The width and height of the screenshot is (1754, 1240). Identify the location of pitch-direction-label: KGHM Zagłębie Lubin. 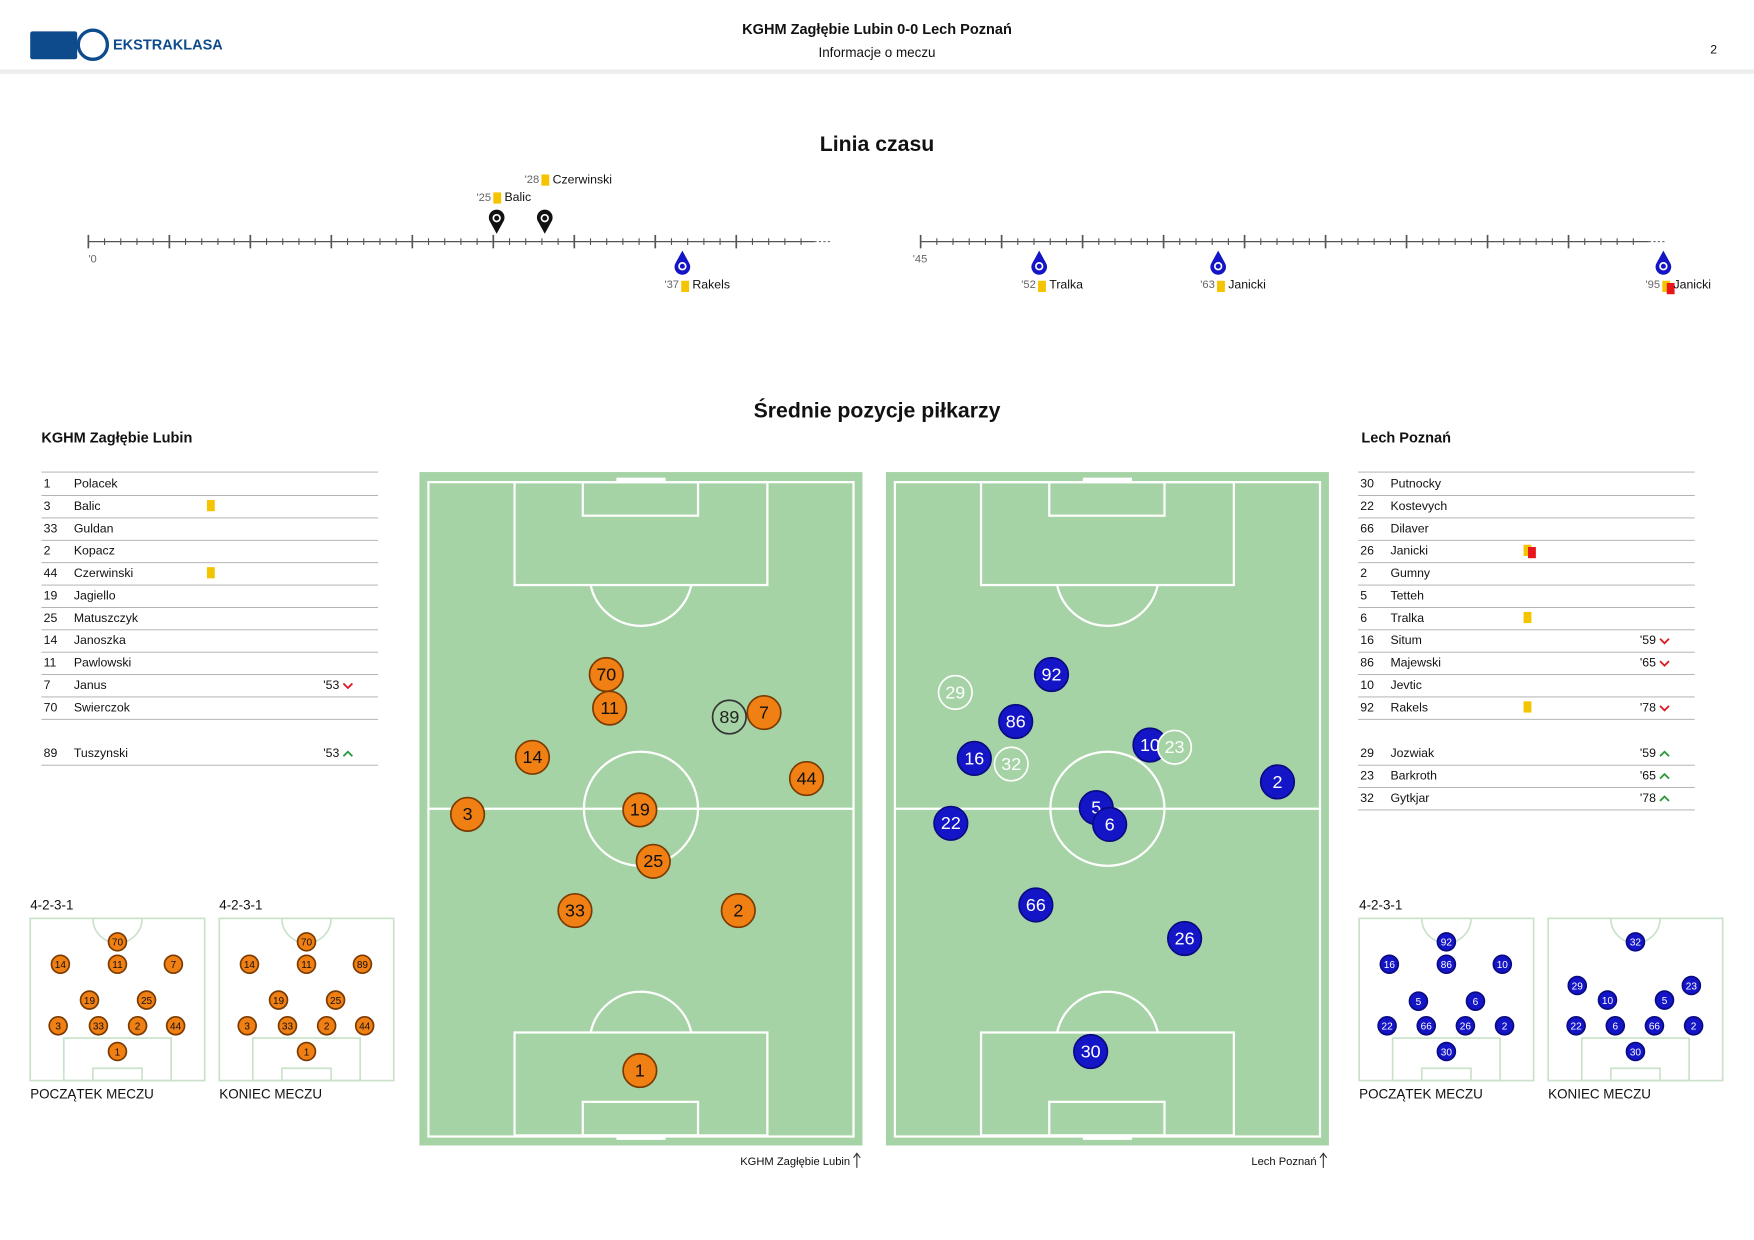
(795, 1162).